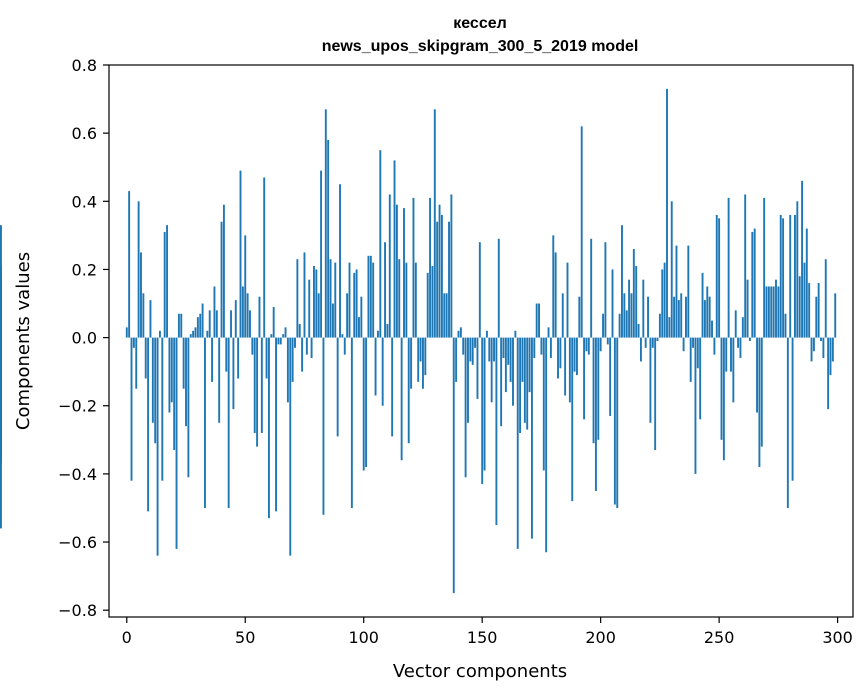  I want to click on x-tick-label-100: 100, so click(363, 637).